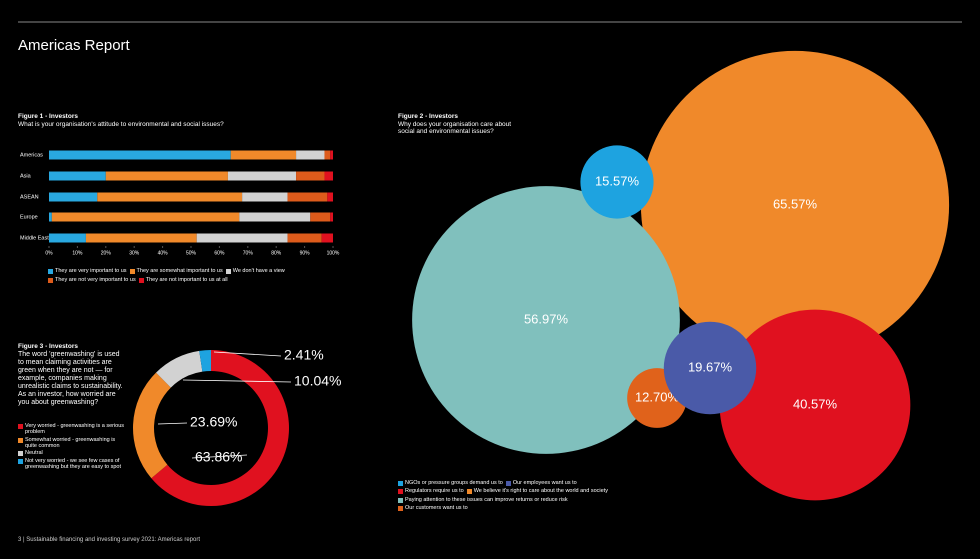  What do you see at coordinates (29, 217) in the screenshot?
I see `category-label: Europe` at bounding box center [29, 217].